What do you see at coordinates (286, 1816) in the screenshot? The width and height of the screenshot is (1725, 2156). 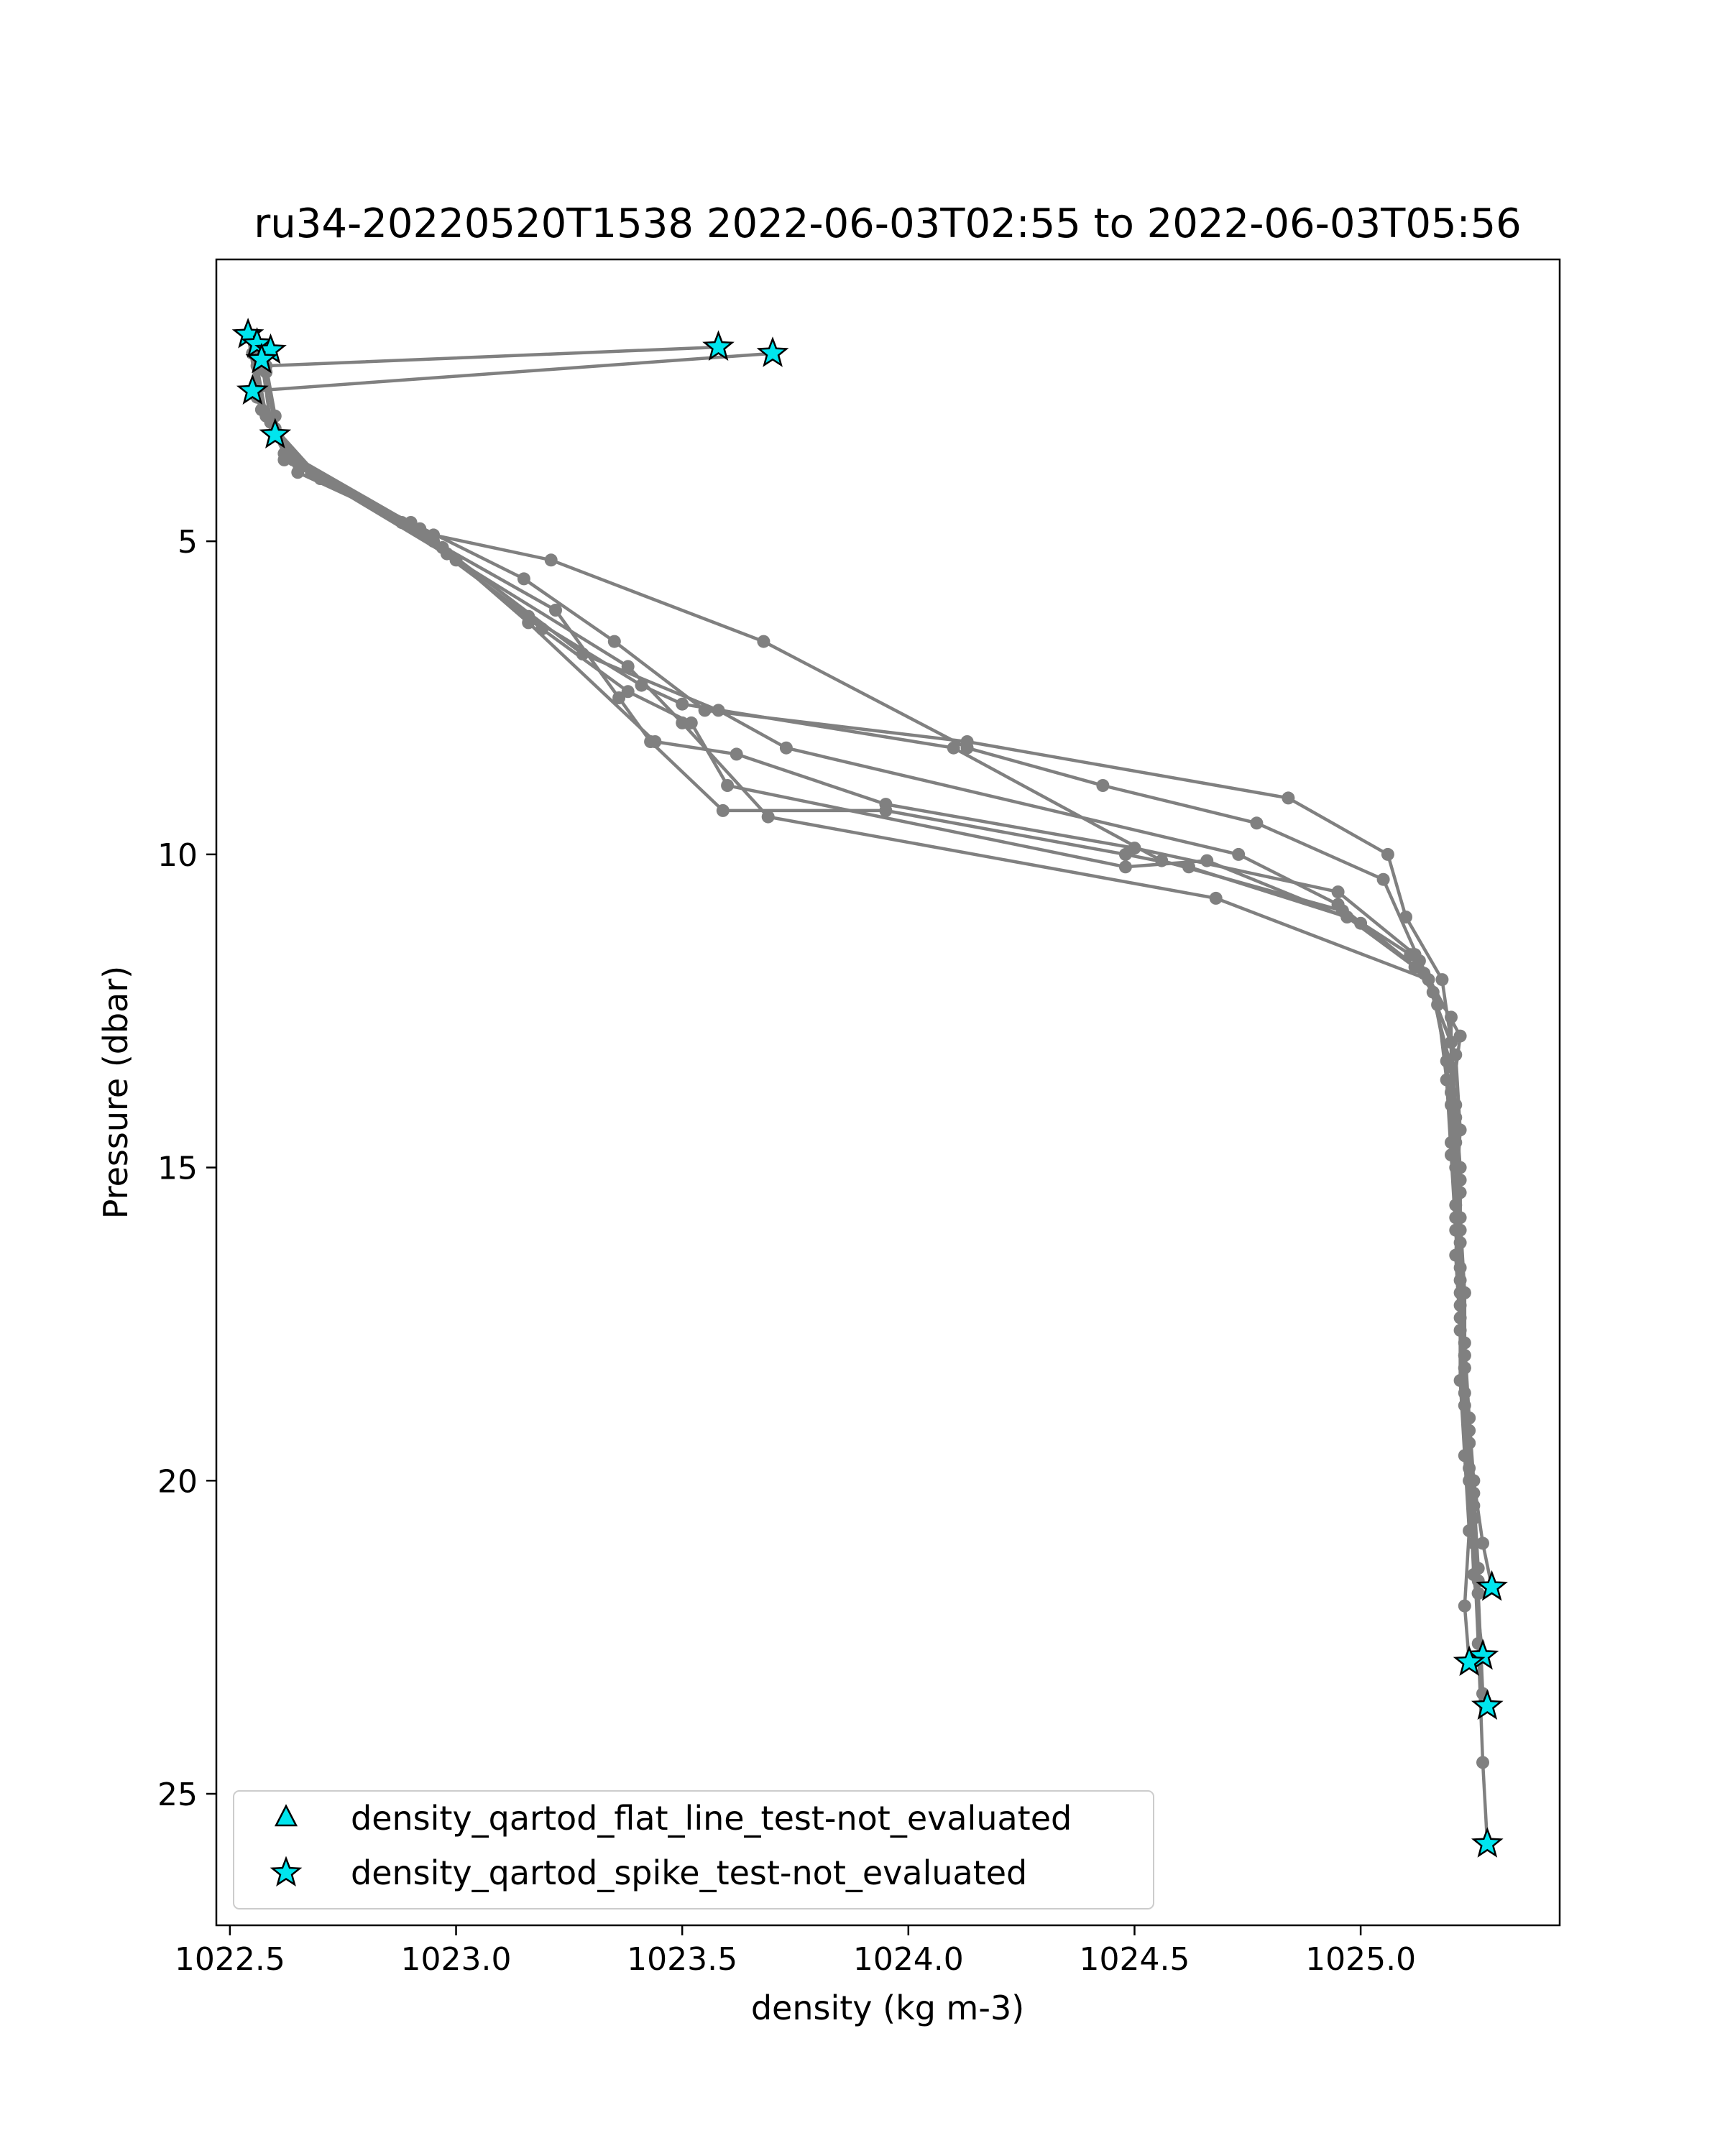 I see `legend-triangle-marker` at bounding box center [286, 1816].